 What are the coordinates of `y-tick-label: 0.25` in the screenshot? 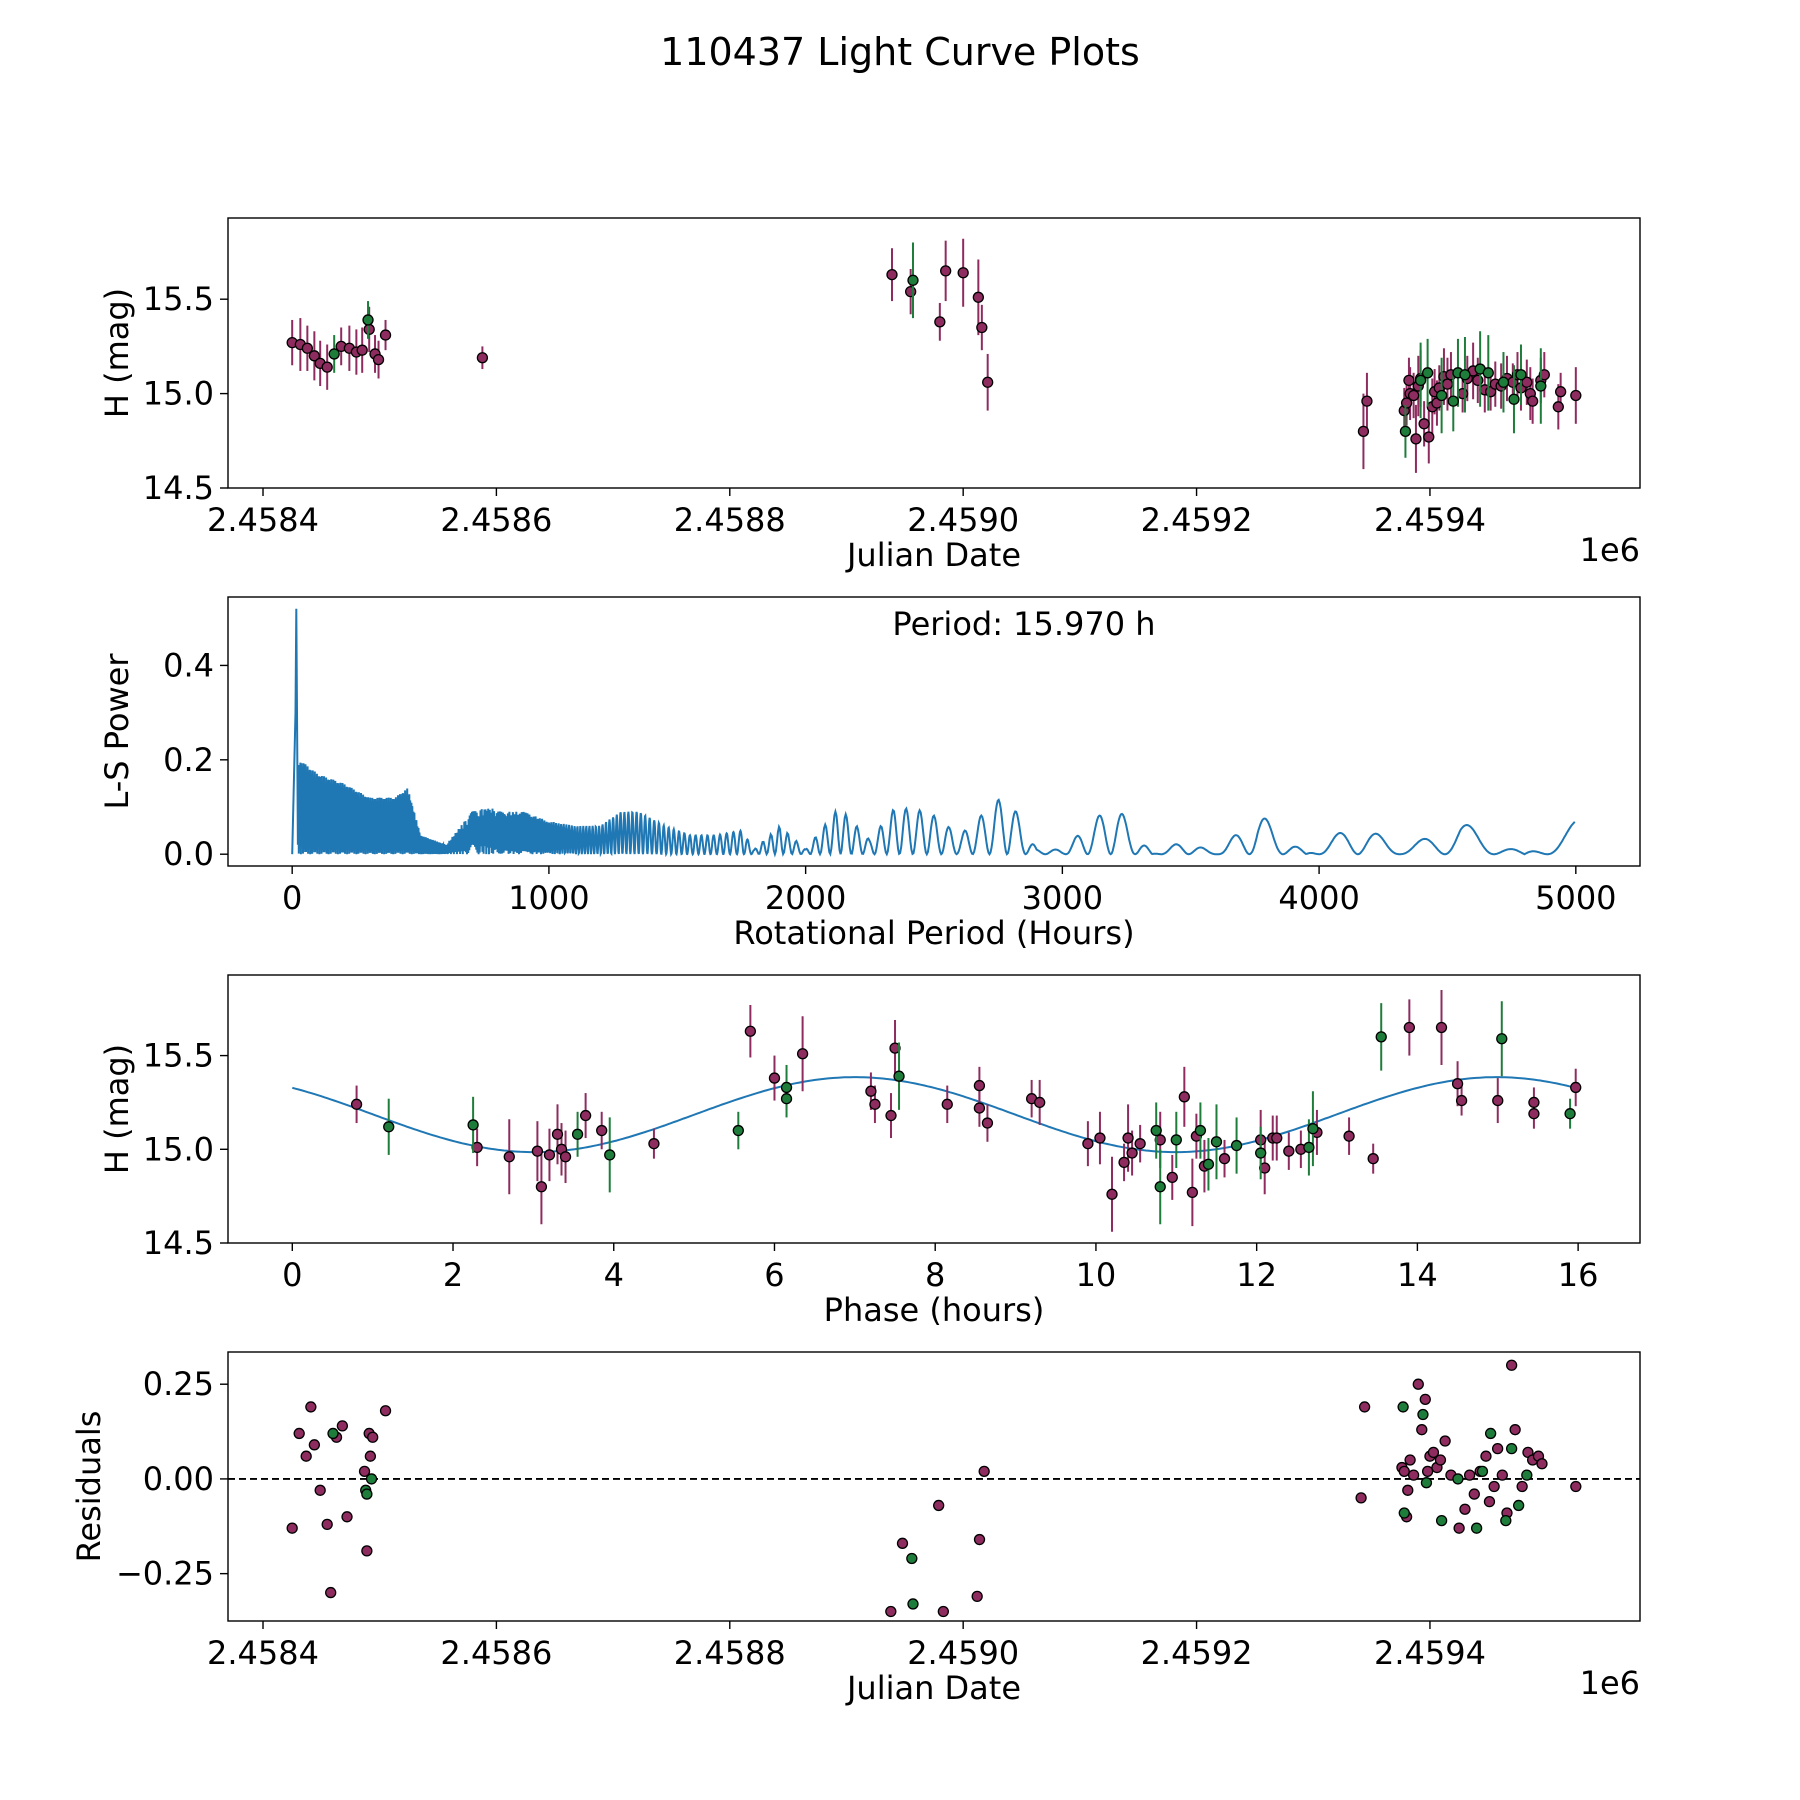 It's located at (178, 1384).